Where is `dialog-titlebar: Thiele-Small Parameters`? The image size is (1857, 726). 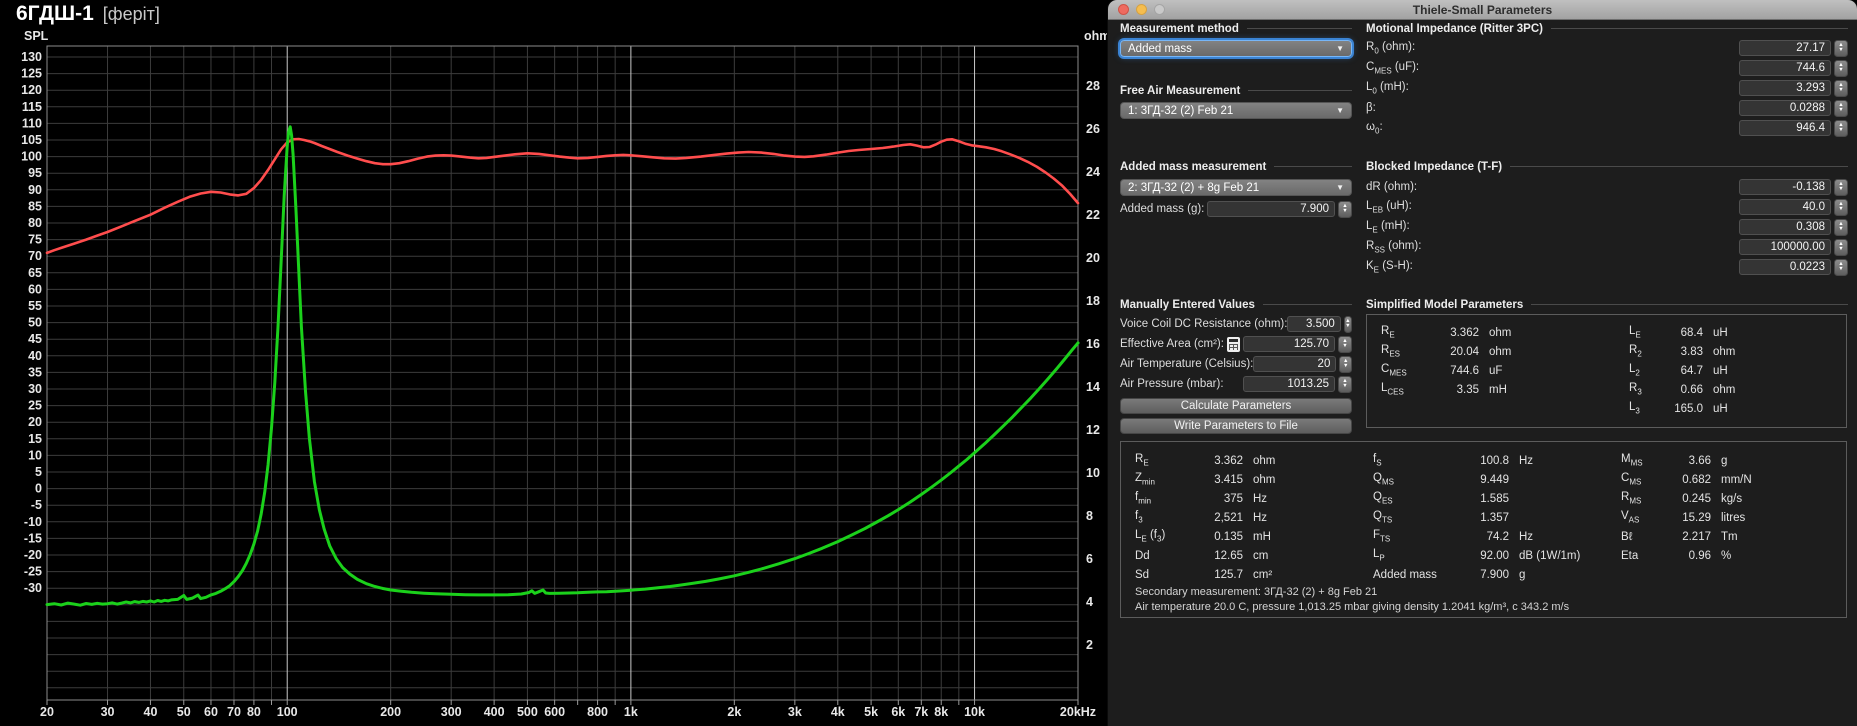 dialog-titlebar: Thiele-Small Parameters is located at coordinates (1482, 10).